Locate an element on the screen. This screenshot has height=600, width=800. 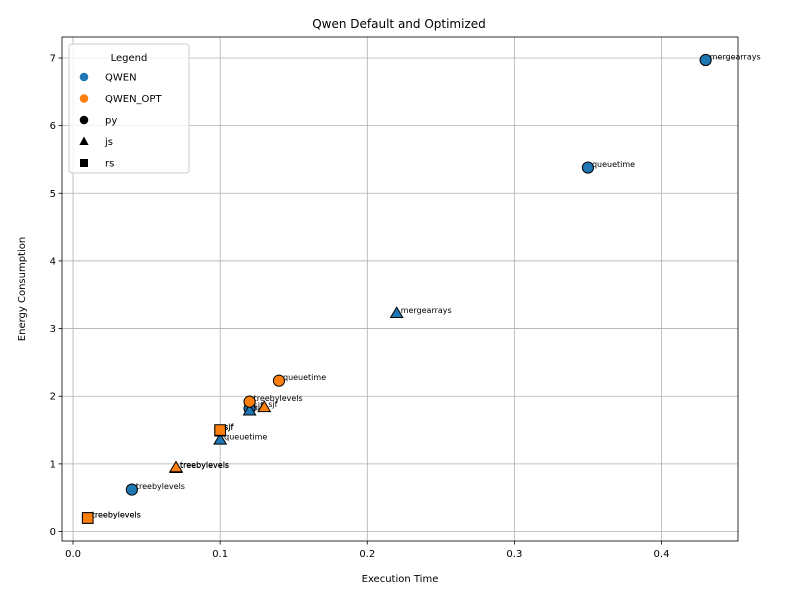
y-axis-label: Energy Consumption is located at coordinates (22, 289).